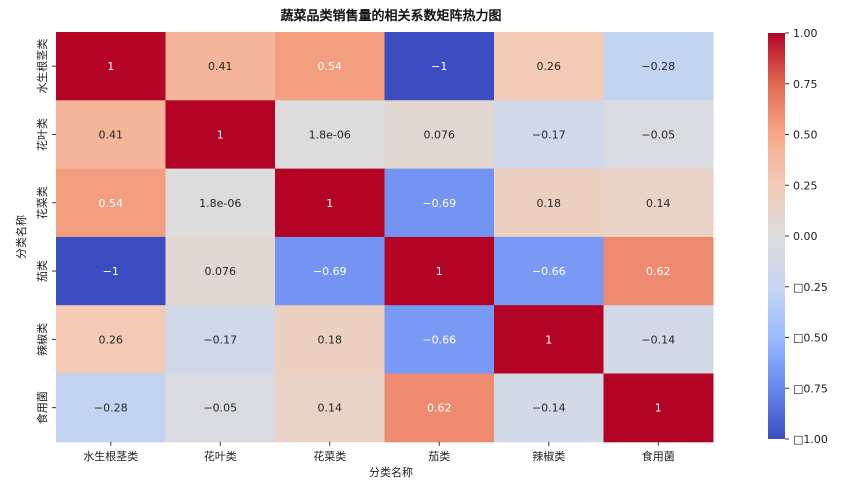 The height and width of the screenshot is (492, 865). I want to click on x-tick-label: 茄类, so click(439, 456).